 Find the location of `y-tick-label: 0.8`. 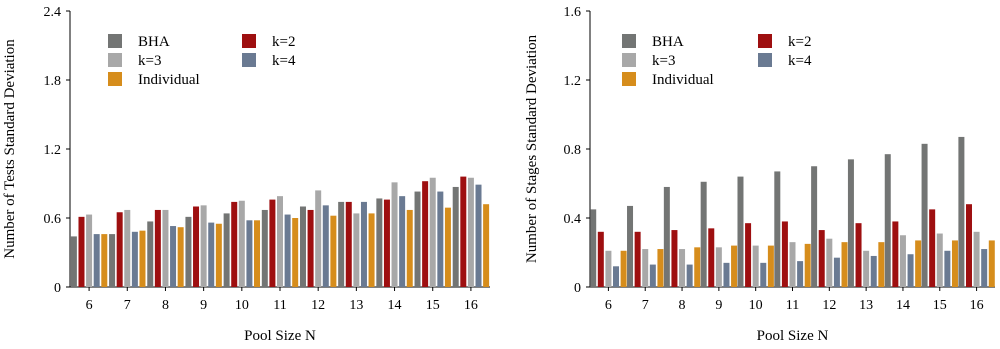

y-tick-label: 0.8 is located at coordinates (573, 150).